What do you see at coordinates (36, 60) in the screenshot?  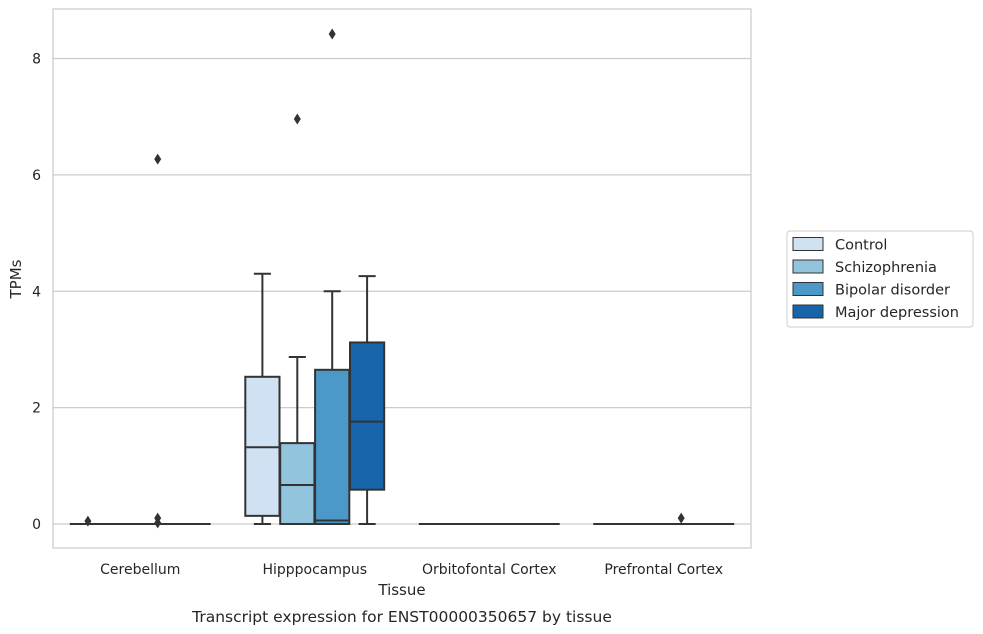 I see `y-tick-label: 8` at bounding box center [36, 60].